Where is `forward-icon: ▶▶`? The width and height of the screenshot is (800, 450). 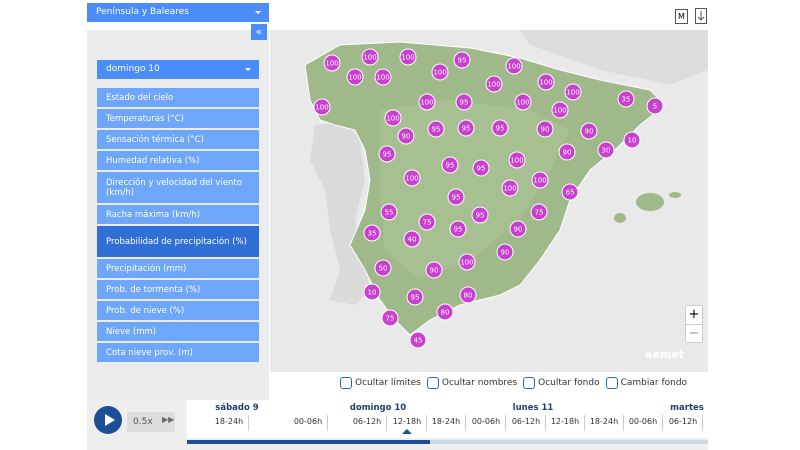 forward-icon: ▶▶ is located at coordinates (168, 419).